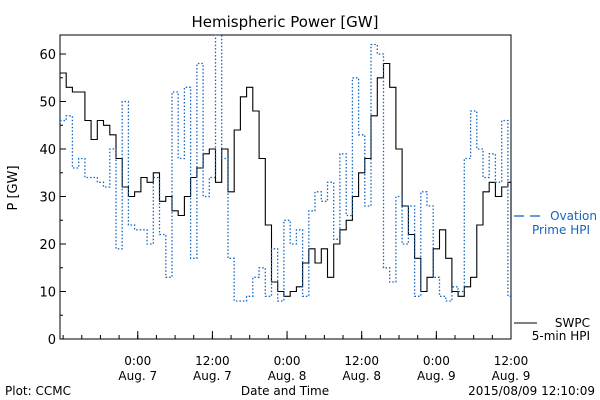 Image resolution: width=600 pixels, height=400 pixels. Describe the element at coordinates (531, 391) in the screenshot. I see `plot-timestamp: 2015/08/09 12:10:09` at that location.